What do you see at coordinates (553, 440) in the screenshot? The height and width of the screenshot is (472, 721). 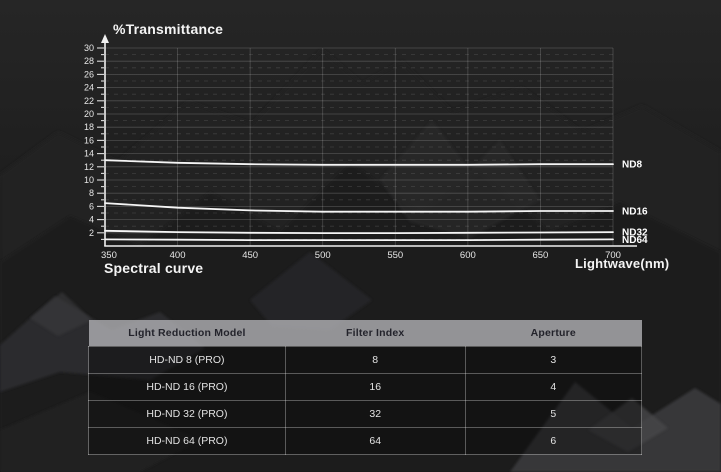 I see `table-cell: 6` at bounding box center [553, 440].